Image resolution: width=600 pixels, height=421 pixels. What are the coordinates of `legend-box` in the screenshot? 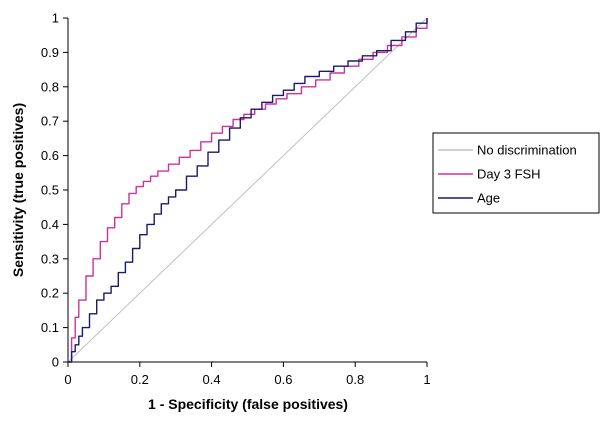 It's located at (516, 173).